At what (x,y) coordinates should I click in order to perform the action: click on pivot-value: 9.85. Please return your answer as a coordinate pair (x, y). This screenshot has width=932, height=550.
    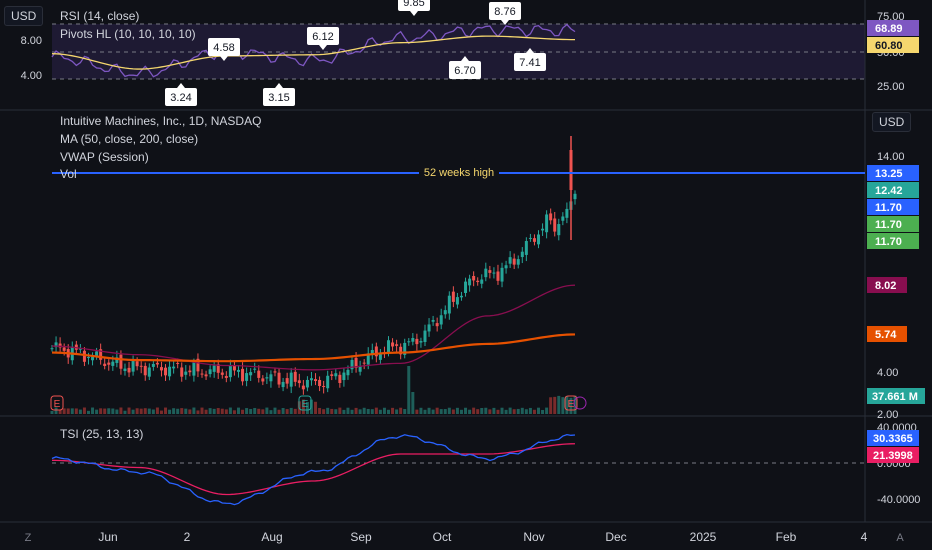
    Looking at the image, I should click on (413, 4).